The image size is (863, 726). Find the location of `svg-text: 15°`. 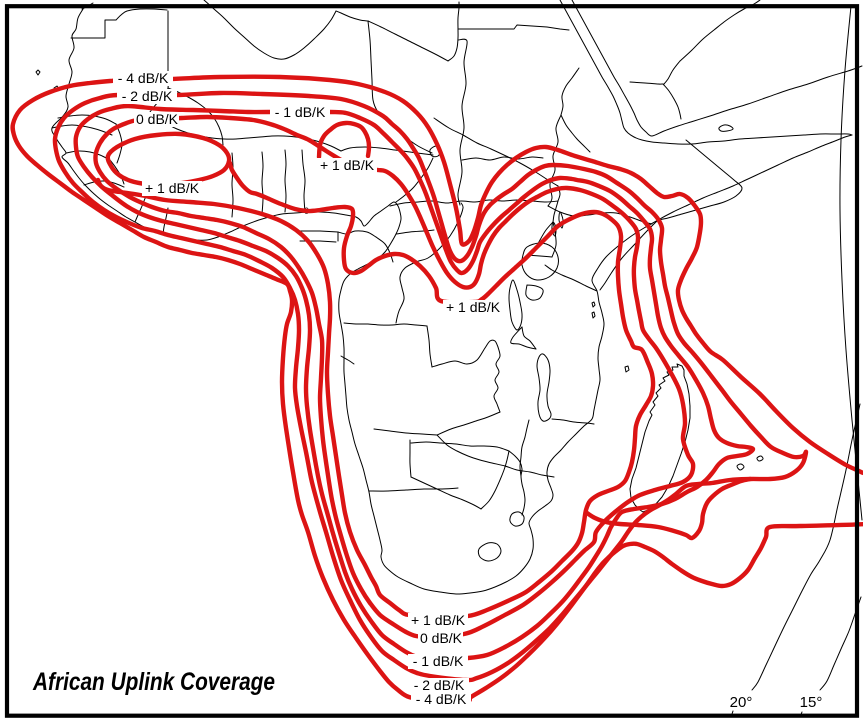

svg-text: 15° is located at coordinates (811, 702).